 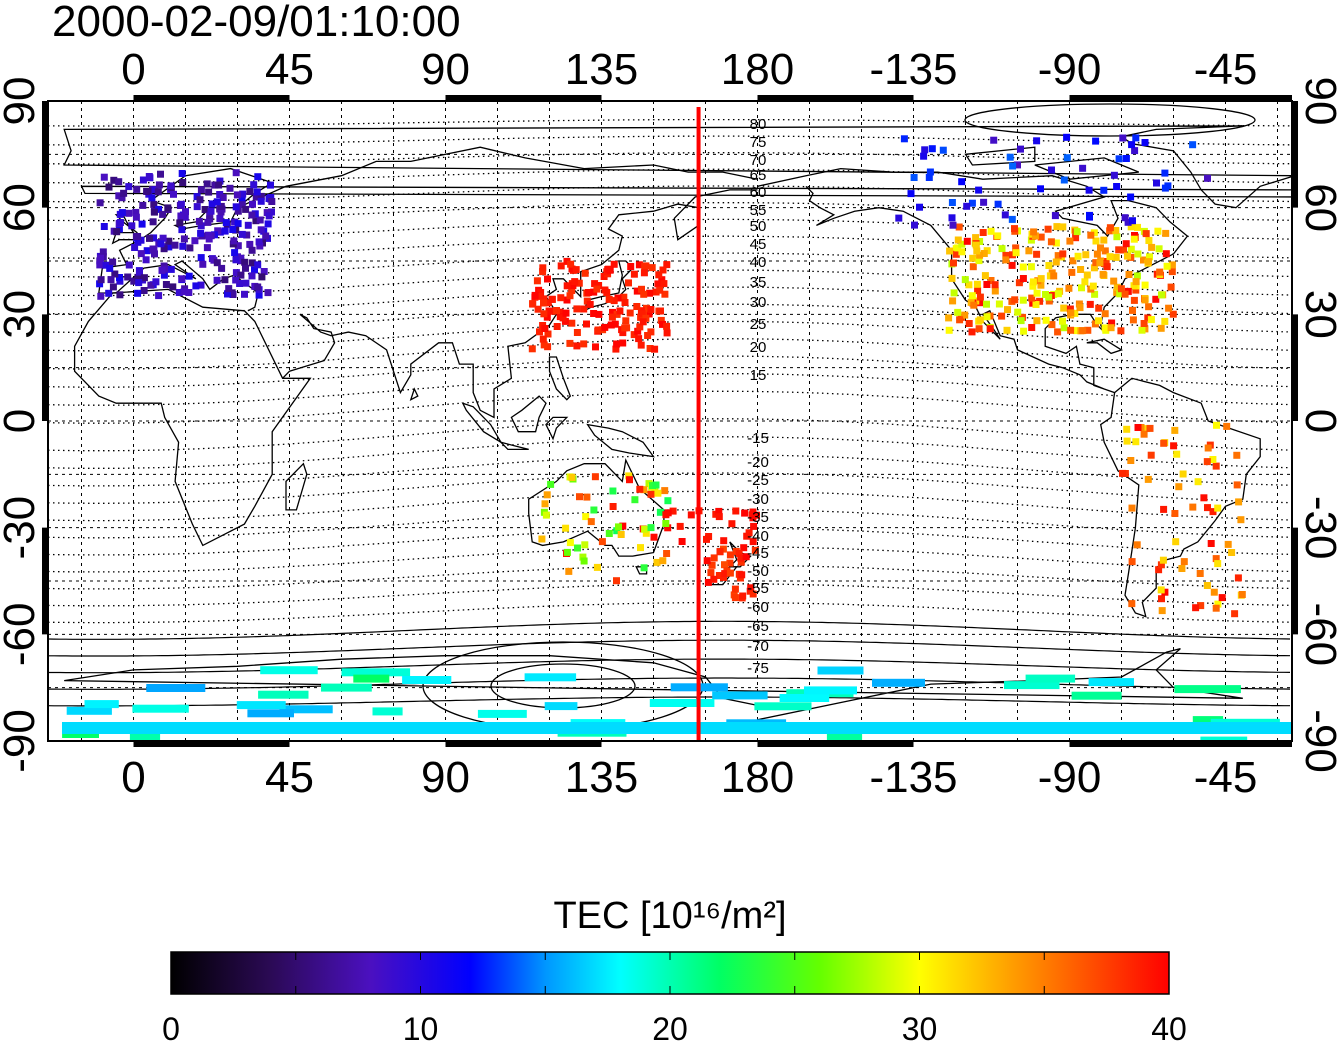 What do you see at coordinates (758, 282) in the screenshot?
I see `magnetic-latitude-label: 35` at bounding box center [758, 282].